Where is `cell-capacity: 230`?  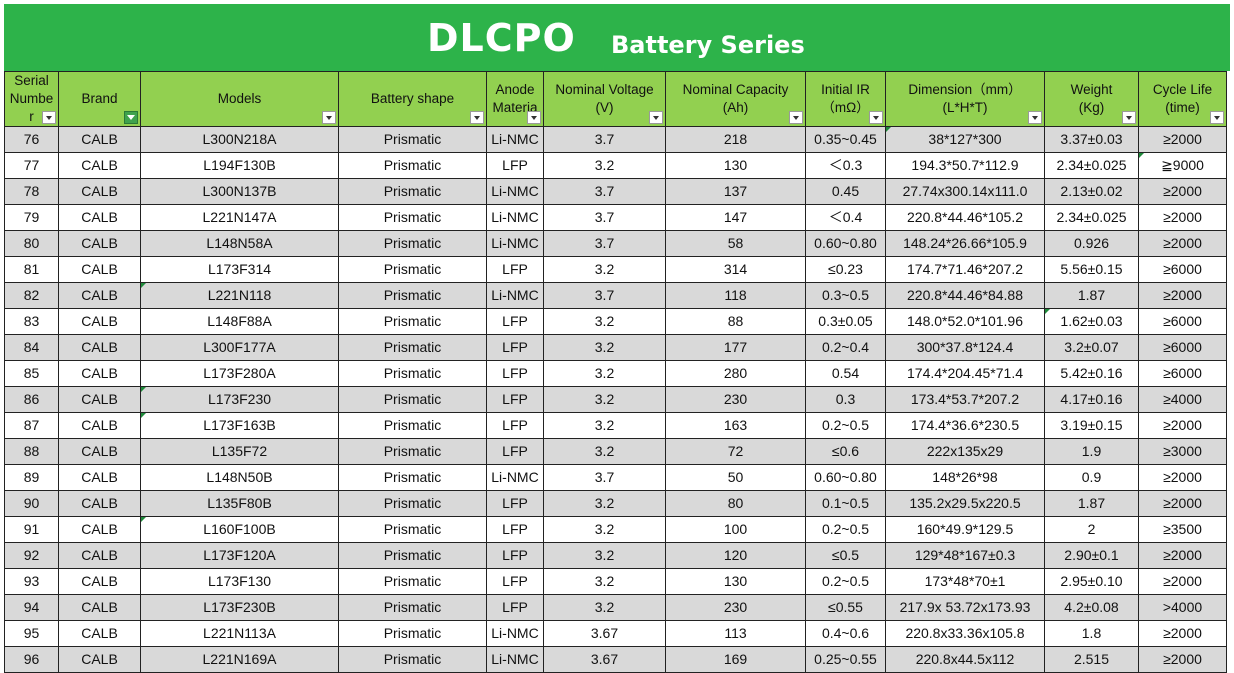
cell-capacity: 230 is located at coordinates (735, 607).